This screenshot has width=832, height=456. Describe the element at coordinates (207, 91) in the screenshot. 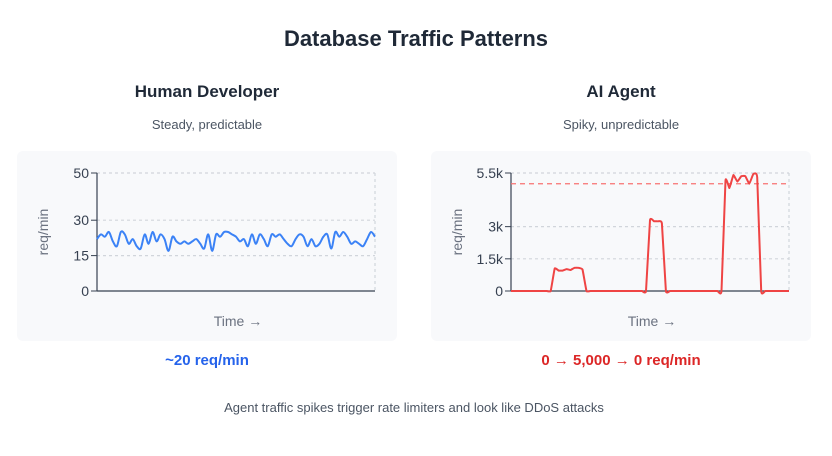

I see `human-panel-title: Human Developer` at that location.